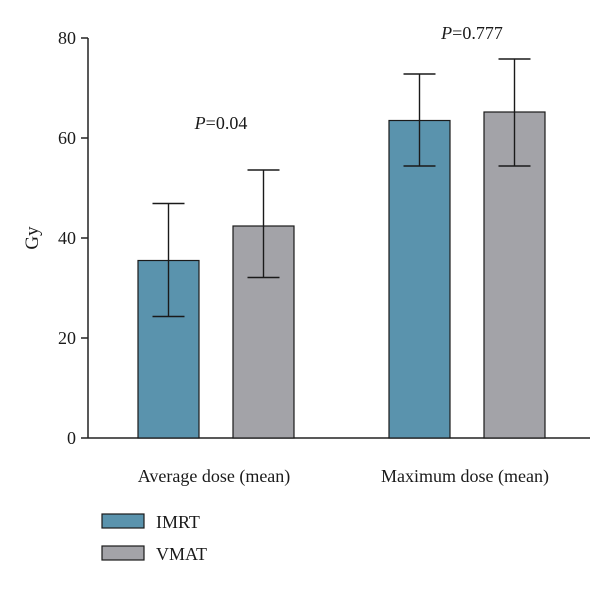 This screenshot has height=590, width=600. What do you see at coordinates (67, 238) in the screenshot?
I see `y-tick-label-40: 40` at bounding box center [67, 238].